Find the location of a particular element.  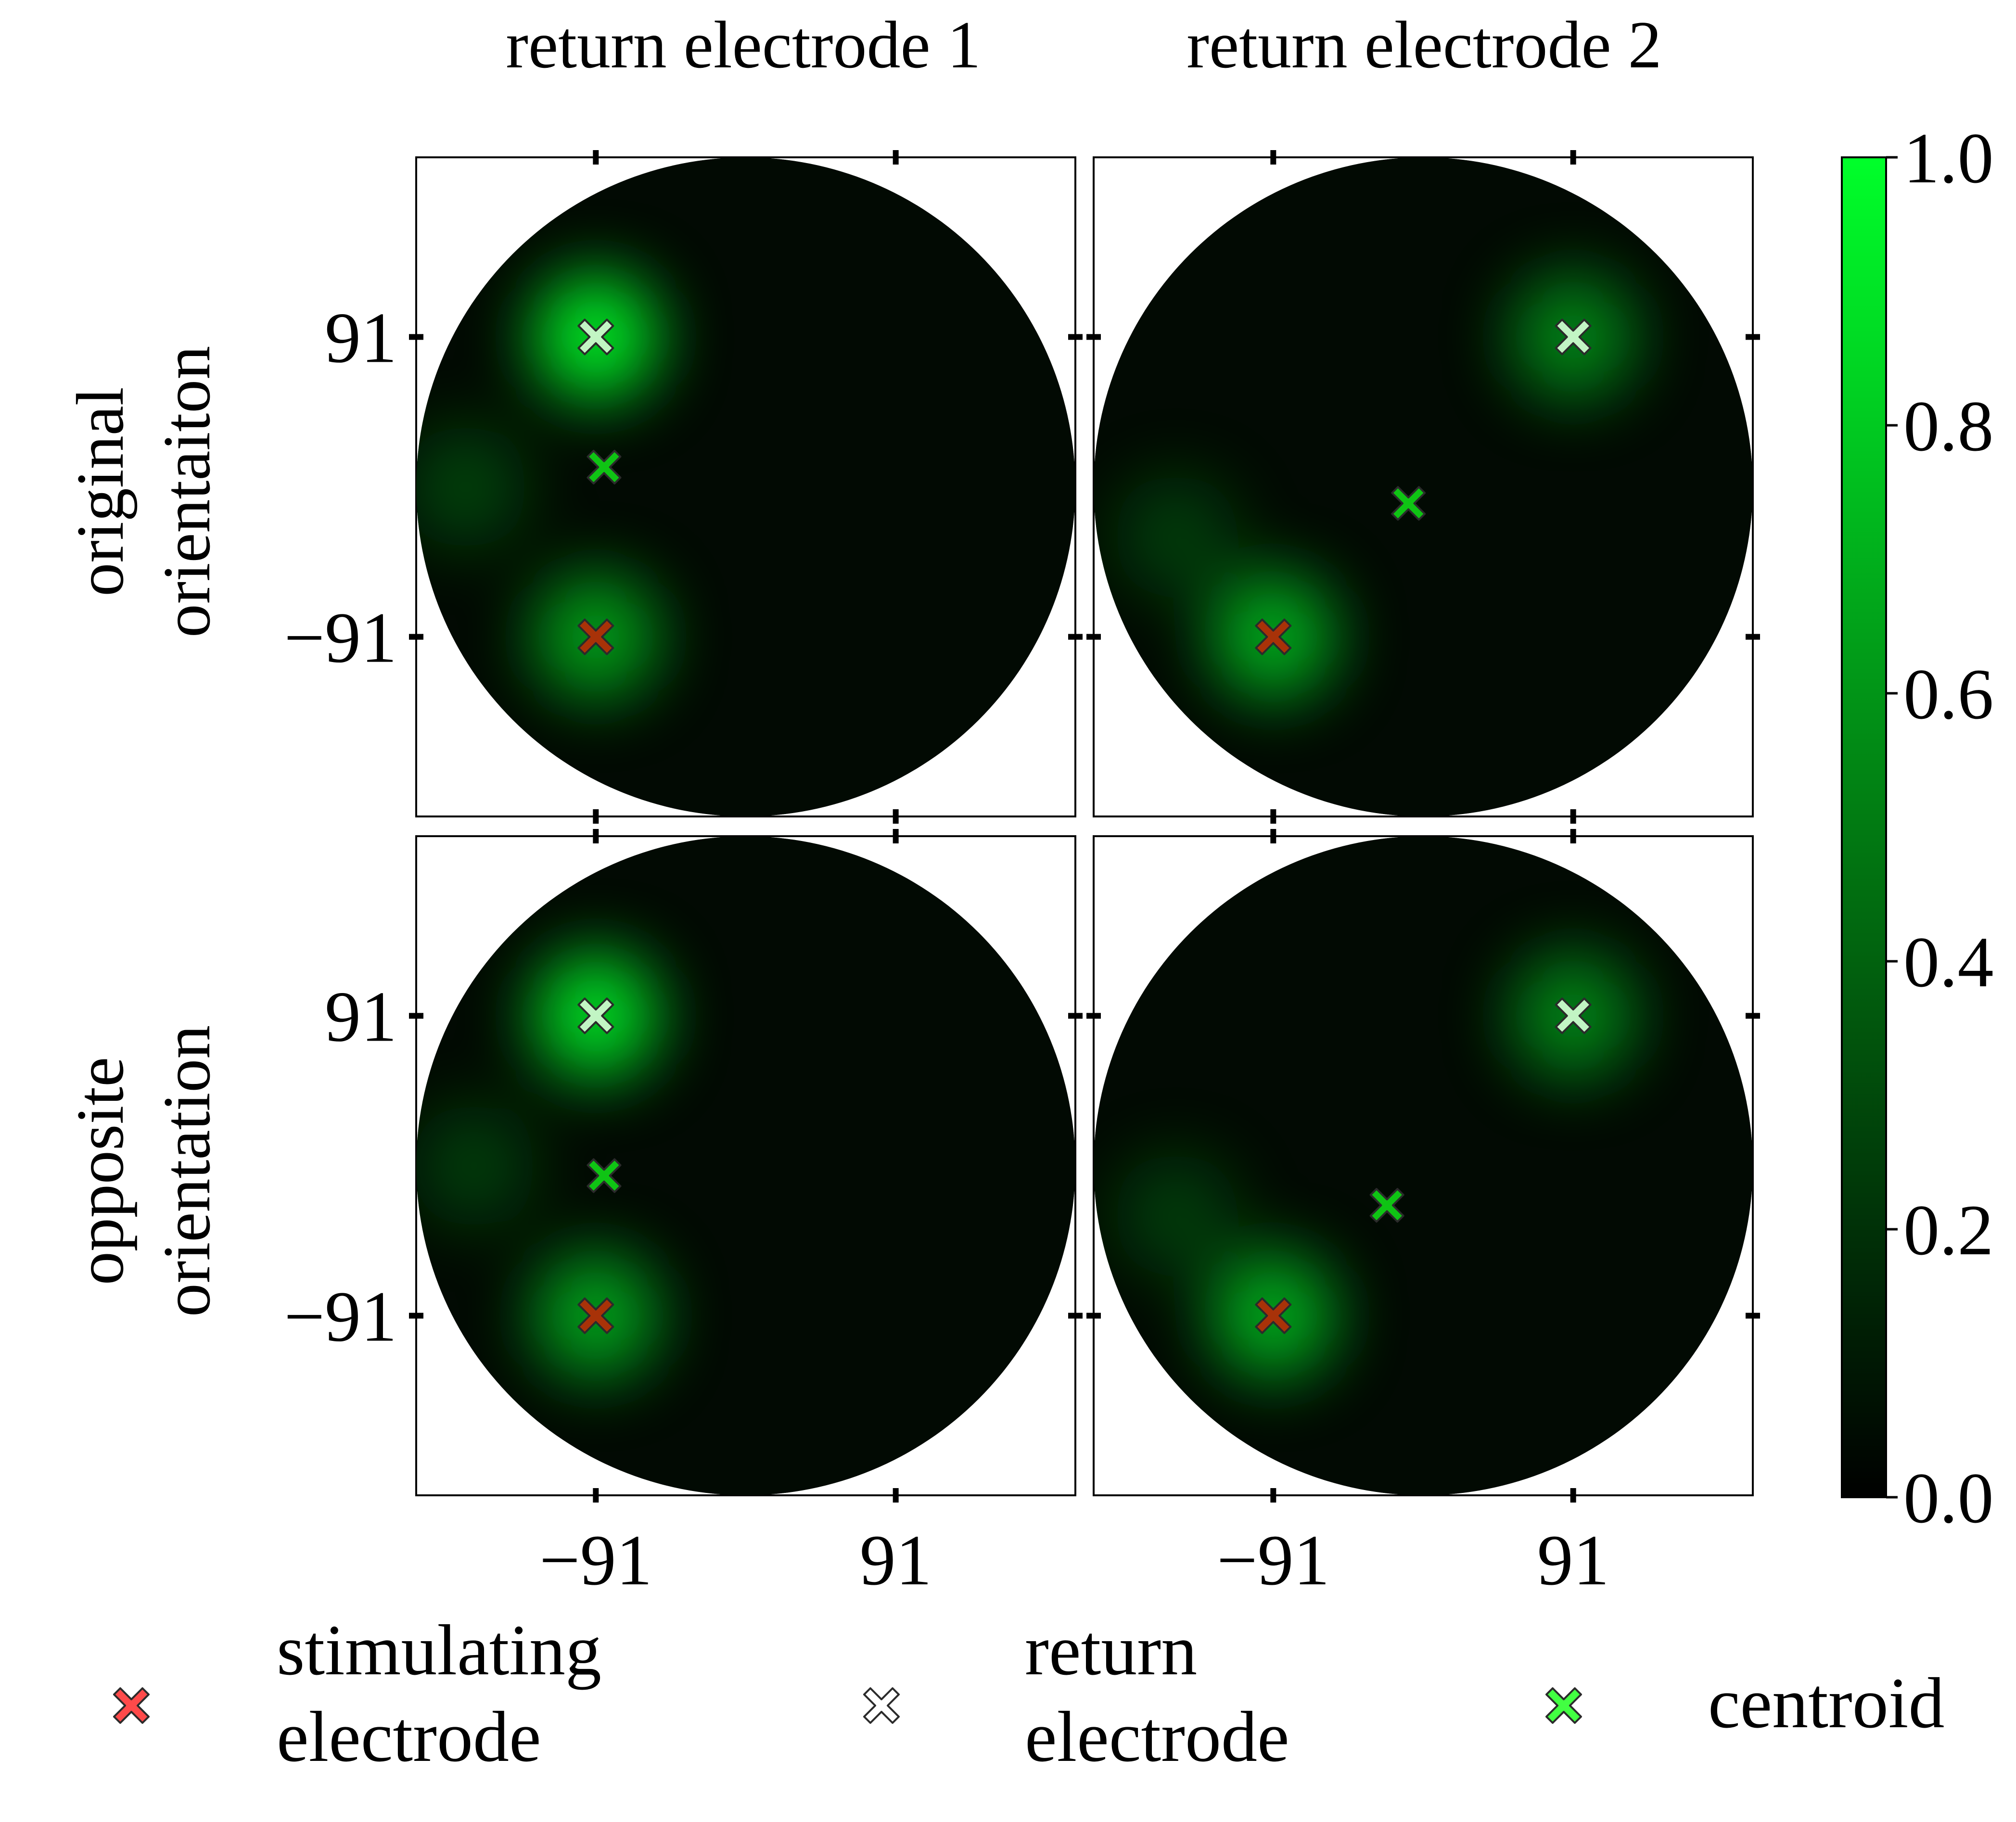

colorbar-tick-label: 0.8 is located at coordinates (1948, 426).